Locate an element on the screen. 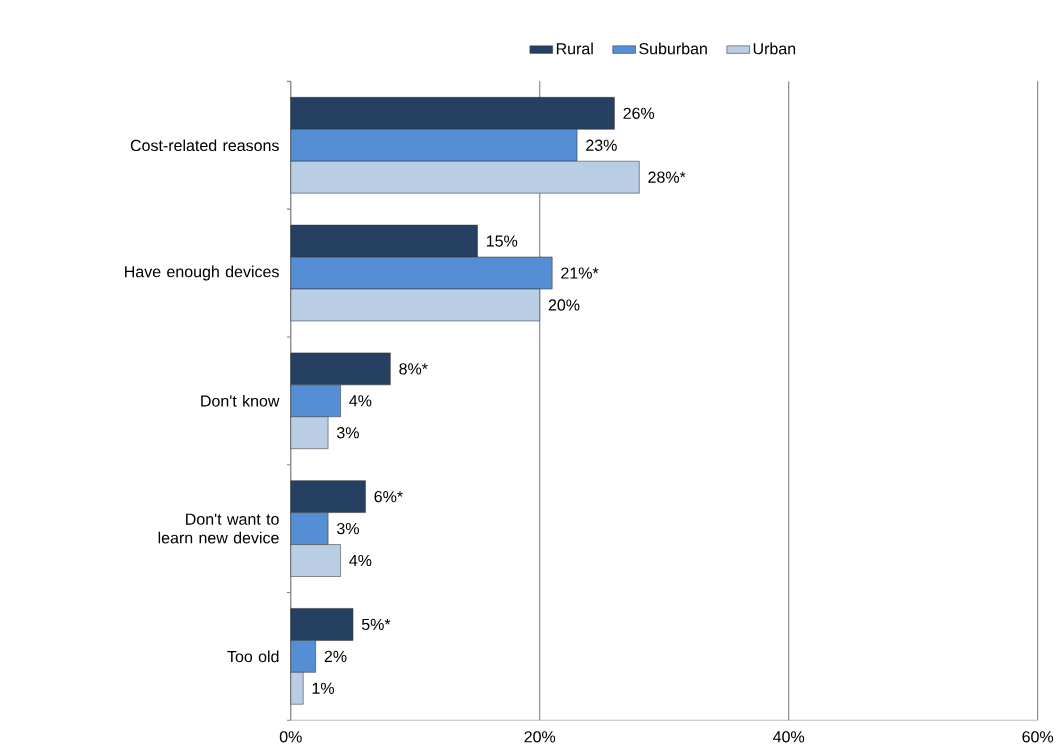 This screenshot has width=1063, height=755. x-tick-label: 60% is located at coordinates (1038, 737).